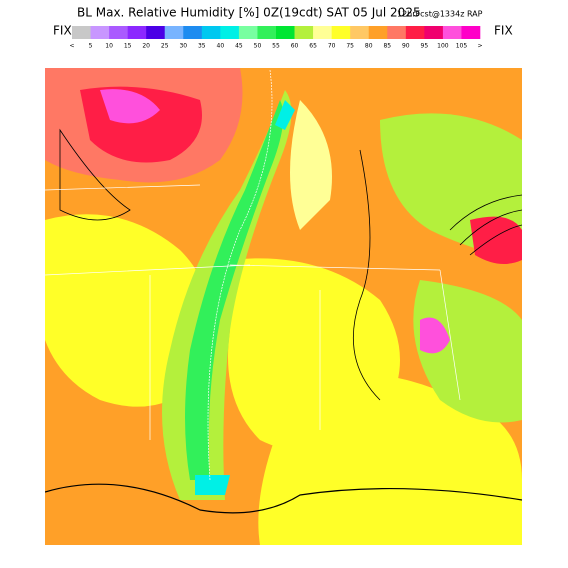  What do you see at coordinates (183, 46) in the screenshot?
I see `legend-label: 30` at bounding box center [183, 46].